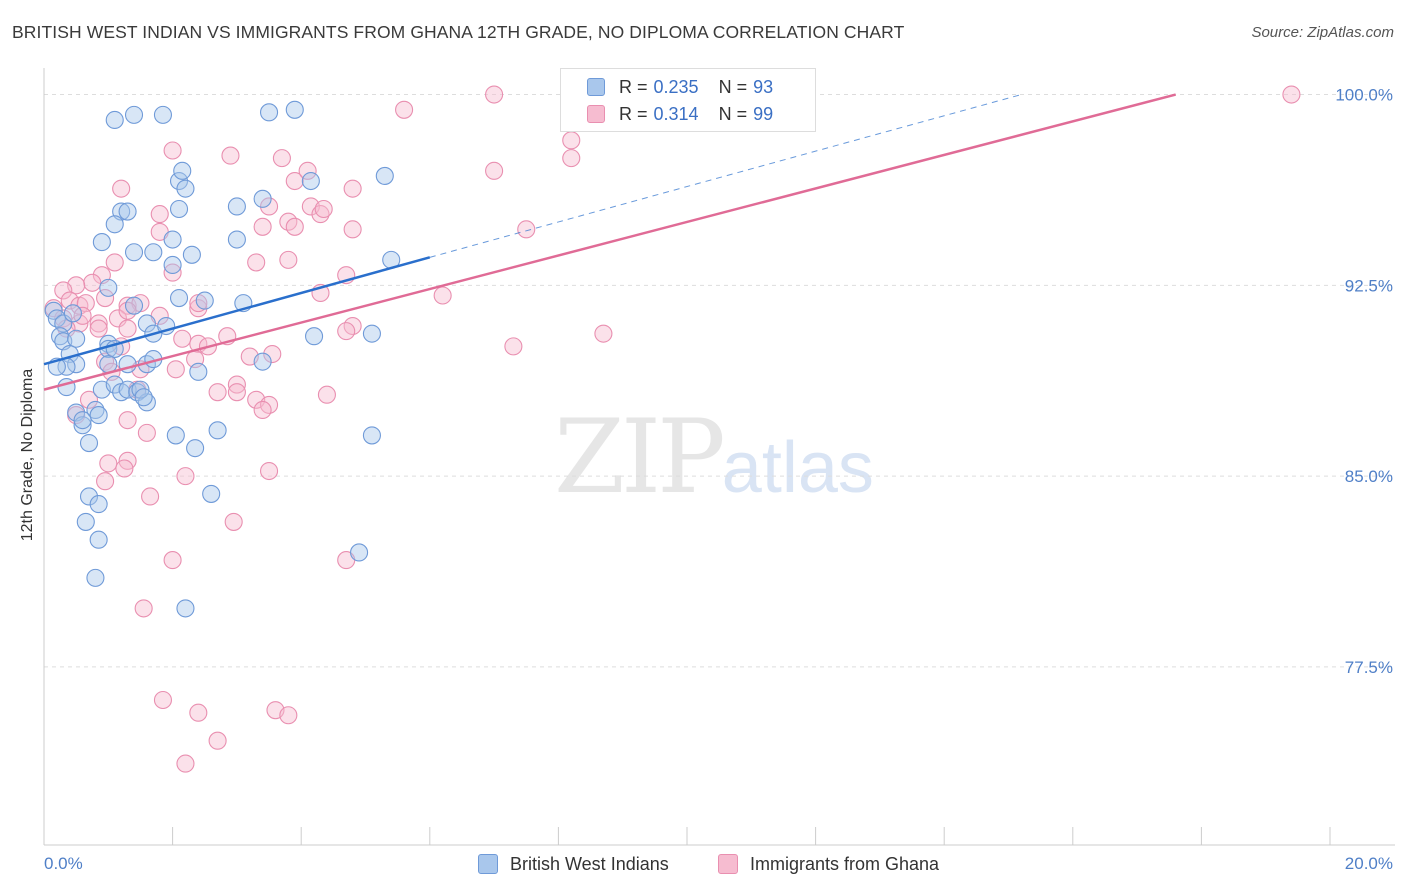 This screenshot has height=892, width=1406. What do you see at coordinates (596, 114) in the screenshot?
I see `legend-swatch-pink` at bounding box center [596, 114].